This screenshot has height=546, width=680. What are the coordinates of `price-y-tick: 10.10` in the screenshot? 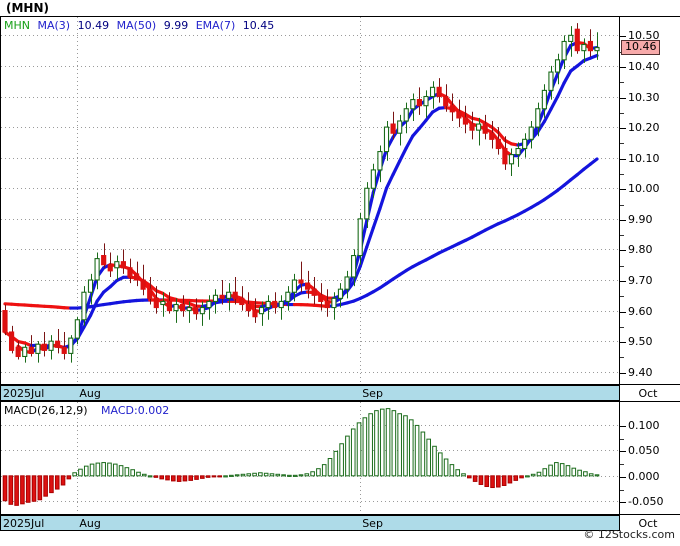 It's located at (650, 158).